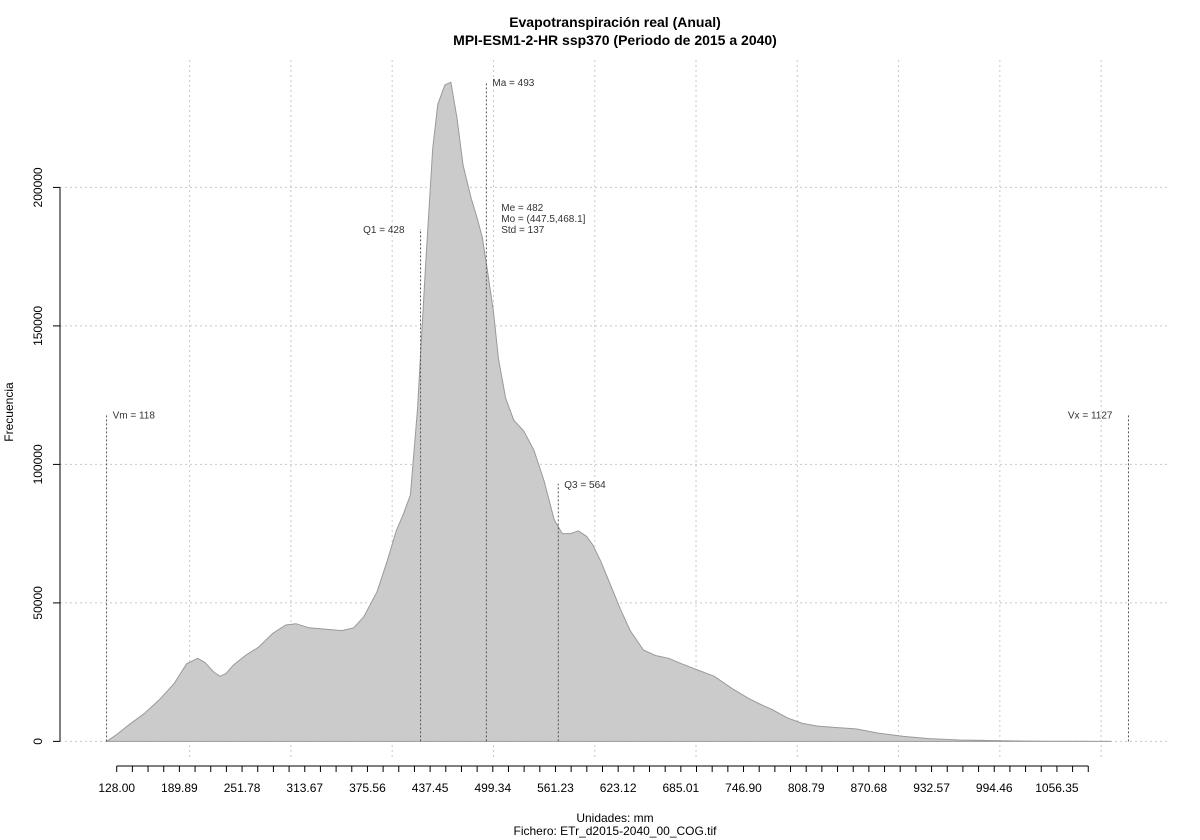 This screenshot has width=1200, height=840. Describe the element at coordinates (38, 464) in the screenshot. I see `y-tick-label: 100000` at that location.